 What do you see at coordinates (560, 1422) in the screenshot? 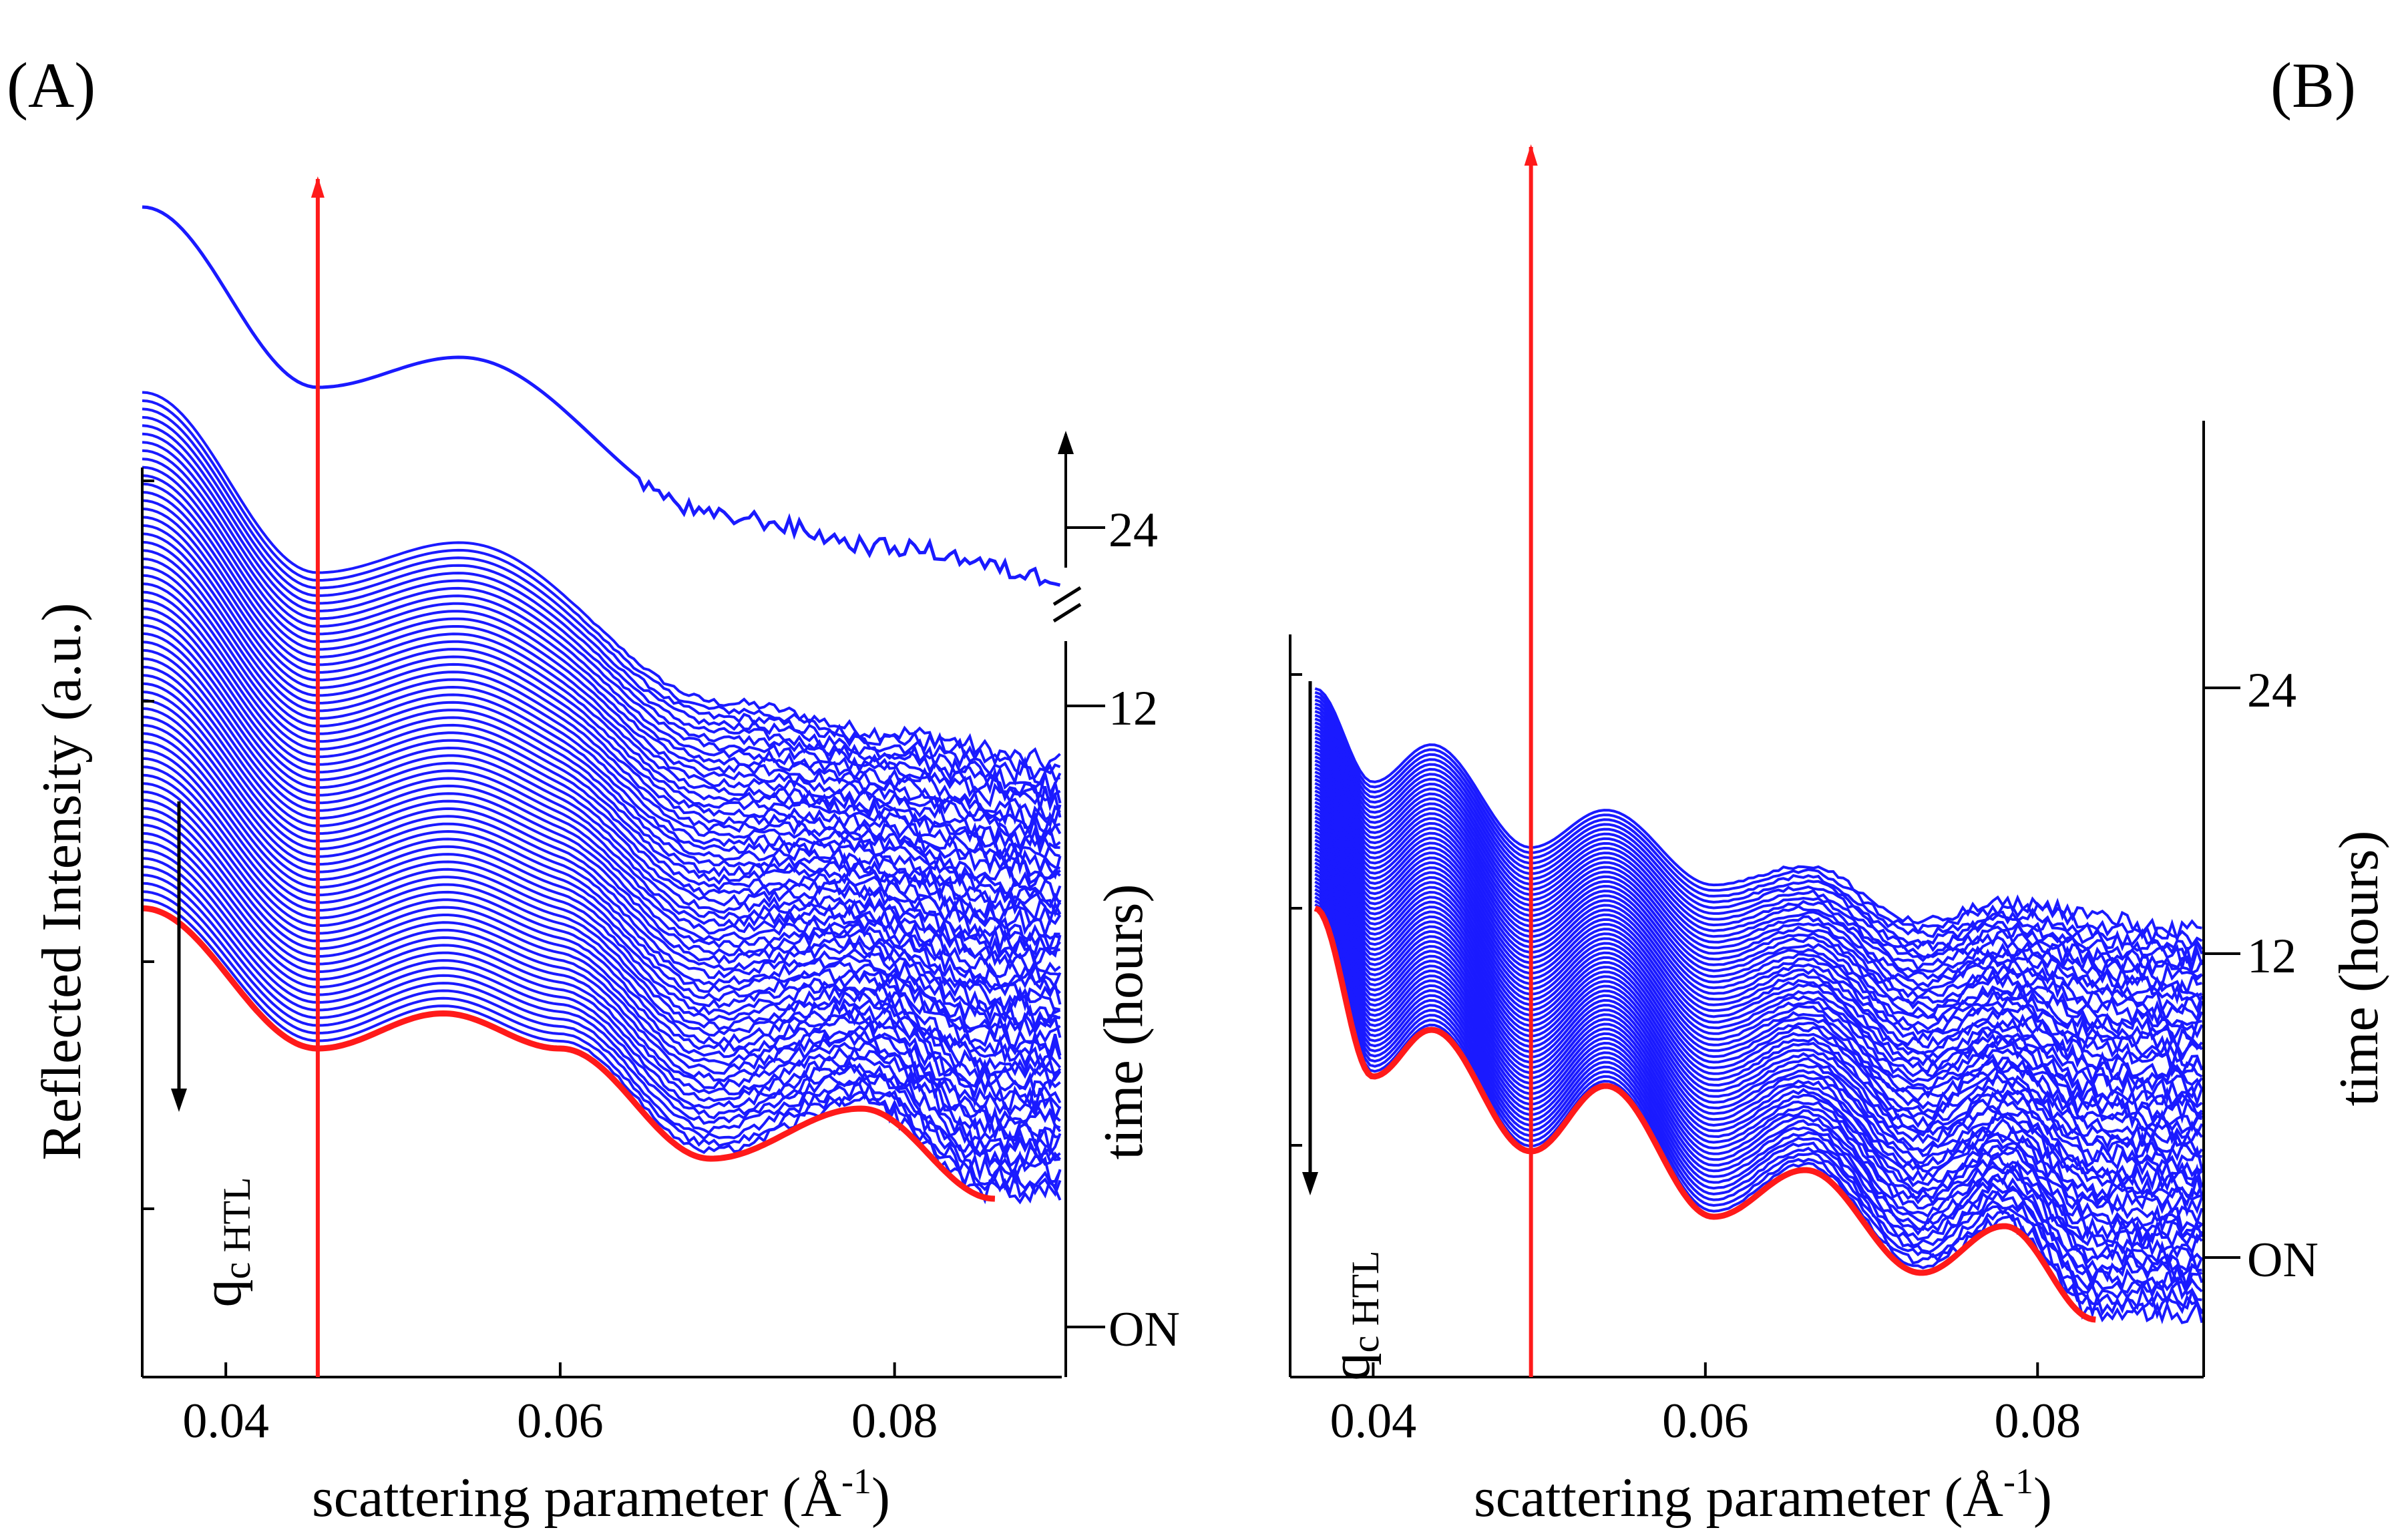
I see `panel-a-xtick-label-1: 0.06` at bounding box center [560, 1422].